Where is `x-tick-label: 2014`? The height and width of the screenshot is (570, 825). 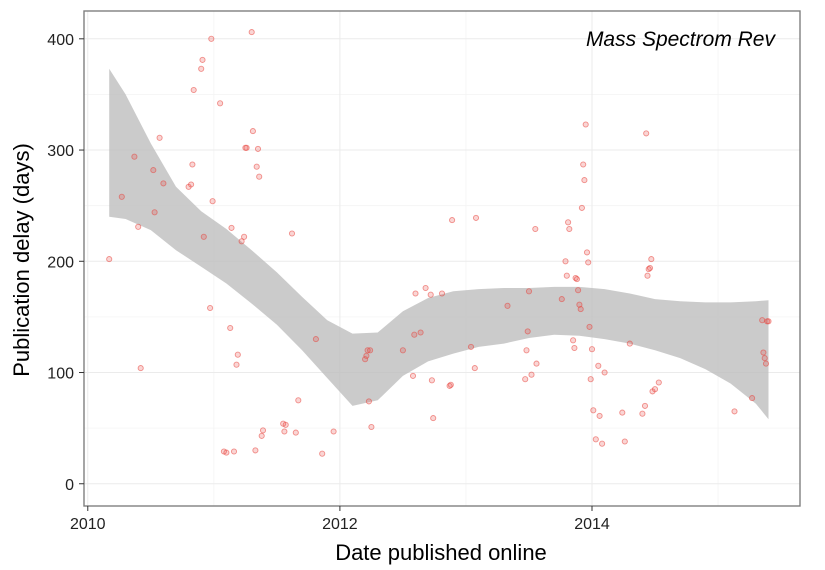
x-tick-label: 2014 is located at coordinates (592, 524).